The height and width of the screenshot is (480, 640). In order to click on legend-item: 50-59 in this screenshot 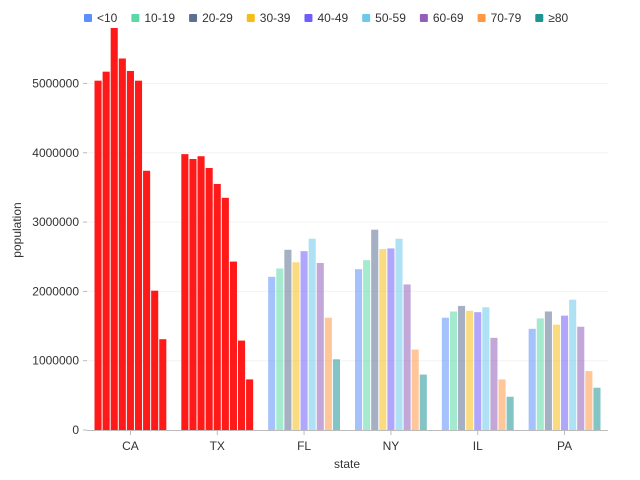, I will do `click(384, 18)`.